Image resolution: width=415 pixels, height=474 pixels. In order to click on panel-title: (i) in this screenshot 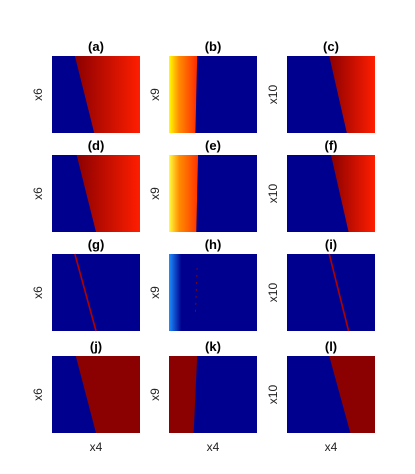, I will do `click(331, 244)`.